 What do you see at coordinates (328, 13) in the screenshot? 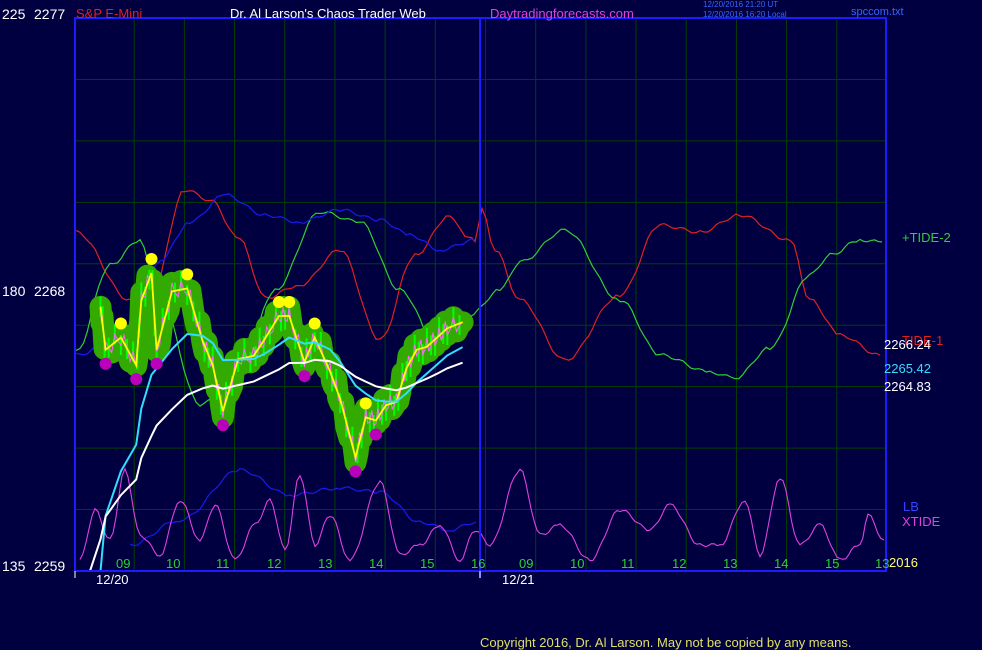
I see `chart-title: Dr. Al Larson's Chaos Trader Web` at bounding box center [328, 13].